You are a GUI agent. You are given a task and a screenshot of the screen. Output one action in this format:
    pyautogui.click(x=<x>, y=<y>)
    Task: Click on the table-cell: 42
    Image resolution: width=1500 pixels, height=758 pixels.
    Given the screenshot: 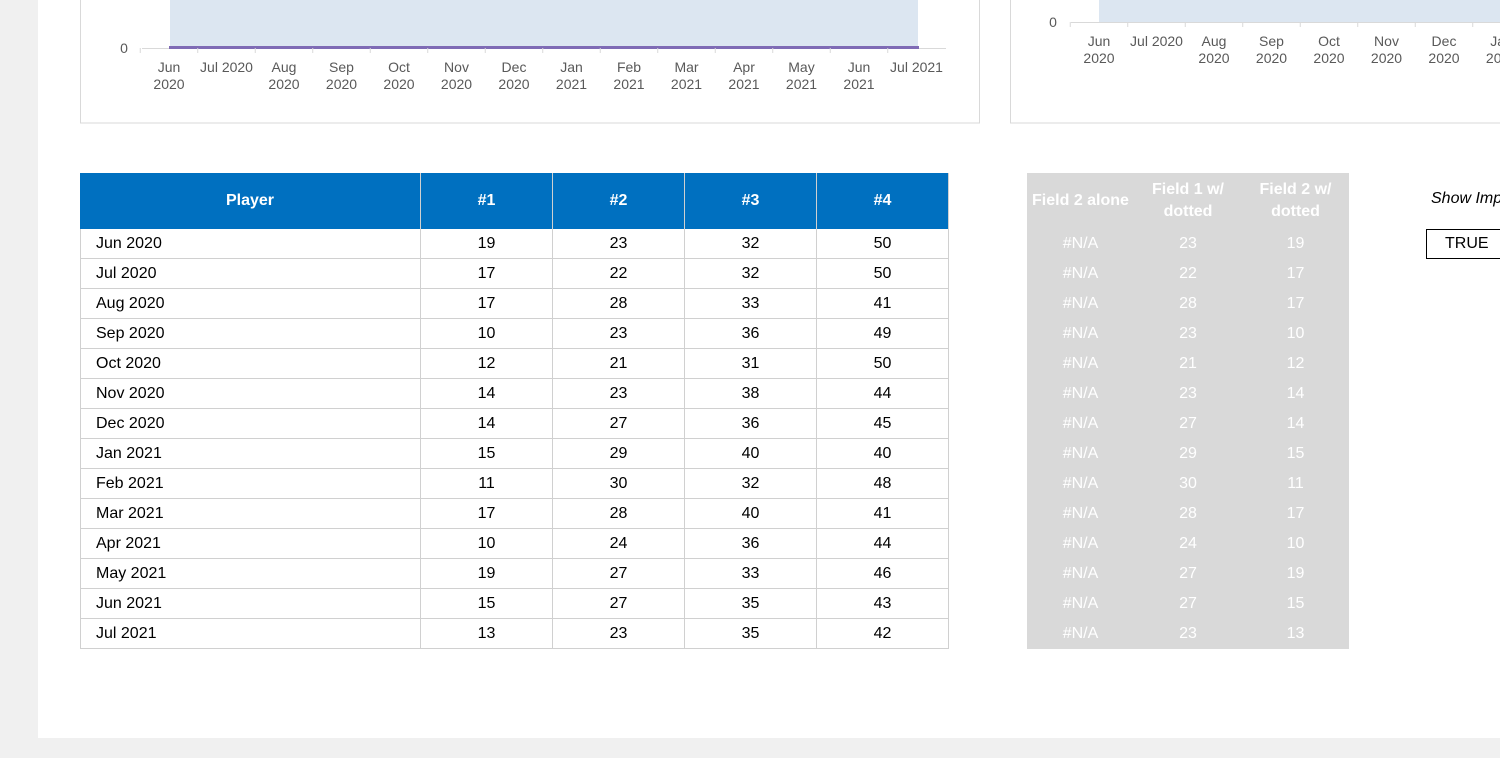 What is the action you would take?
    pyautogui.click(x=883, y=634)
    